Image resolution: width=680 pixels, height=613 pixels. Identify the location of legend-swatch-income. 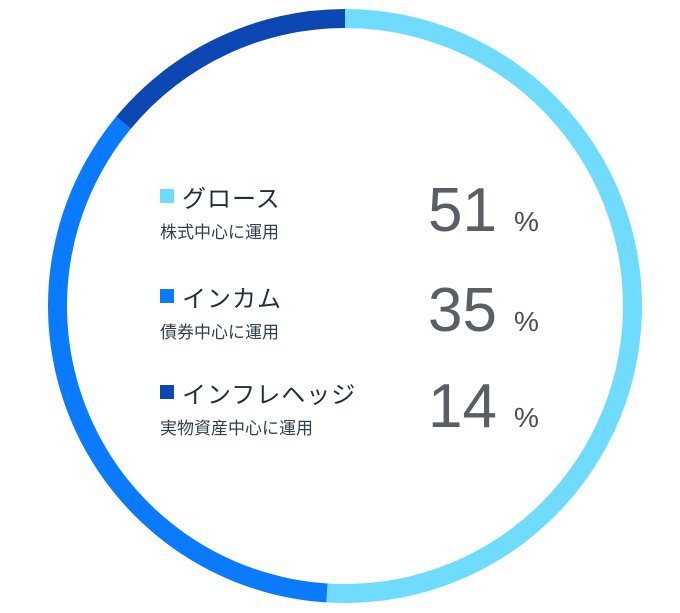
(167, 296).